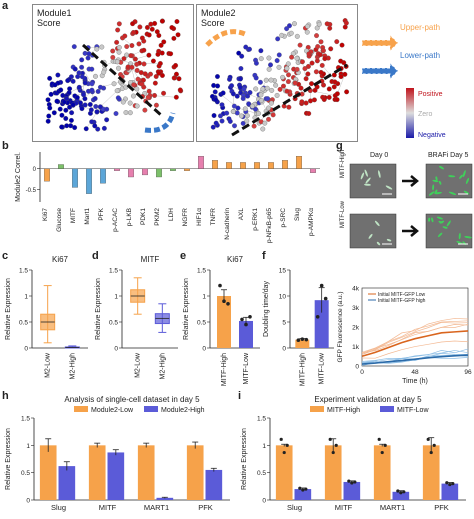 The height and width of the screenshot is (519, 474). Describe the element at coordinates (227, 224) in the screenshot. I see `x-tick-label: N-cadherin` at that location.